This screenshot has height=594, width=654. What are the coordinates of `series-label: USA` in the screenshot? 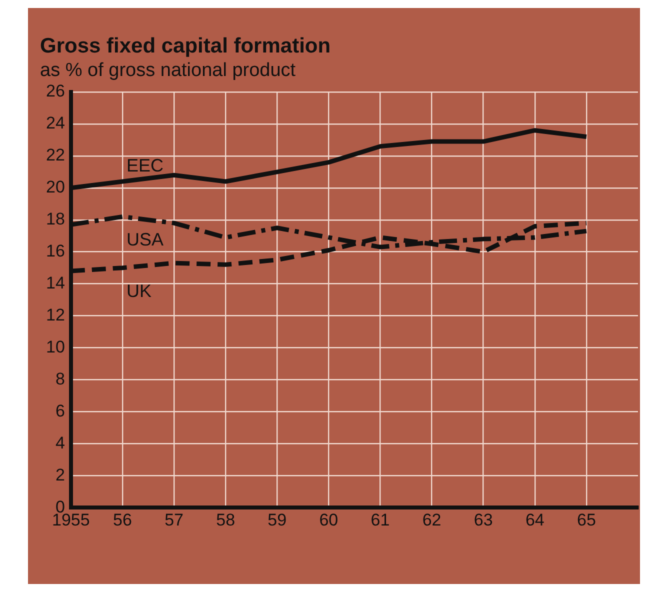 It's located at (145, 240).